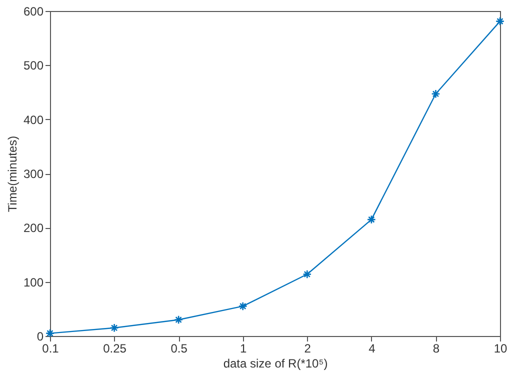  What do you see at coordinates (51, 349) in the screenshot?
I see `x-tick-label: 0.1` at bounding box center [51, 349].